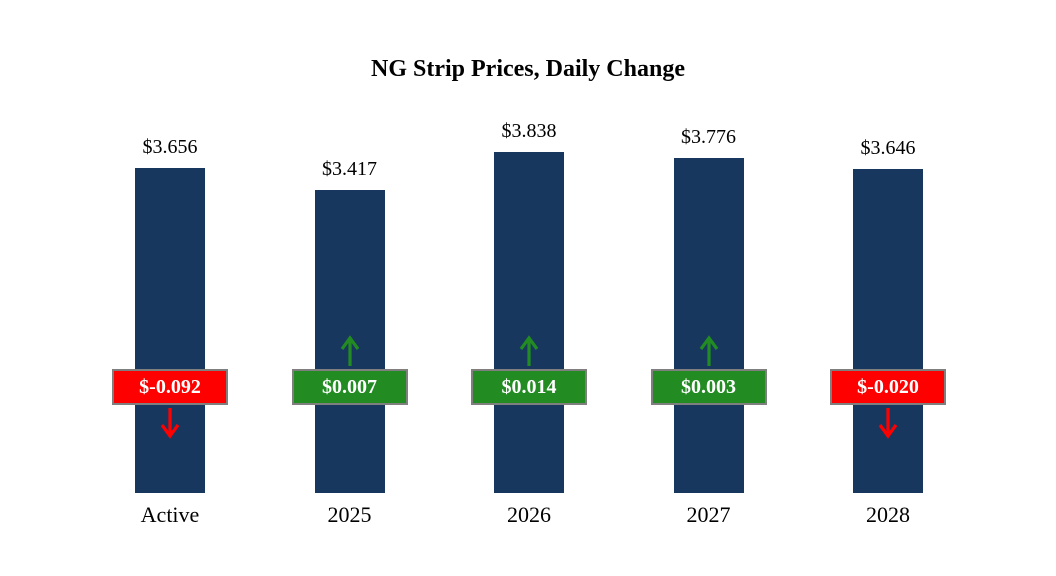  I want to click on bar-value-label: $3.838, so click(529, 131).